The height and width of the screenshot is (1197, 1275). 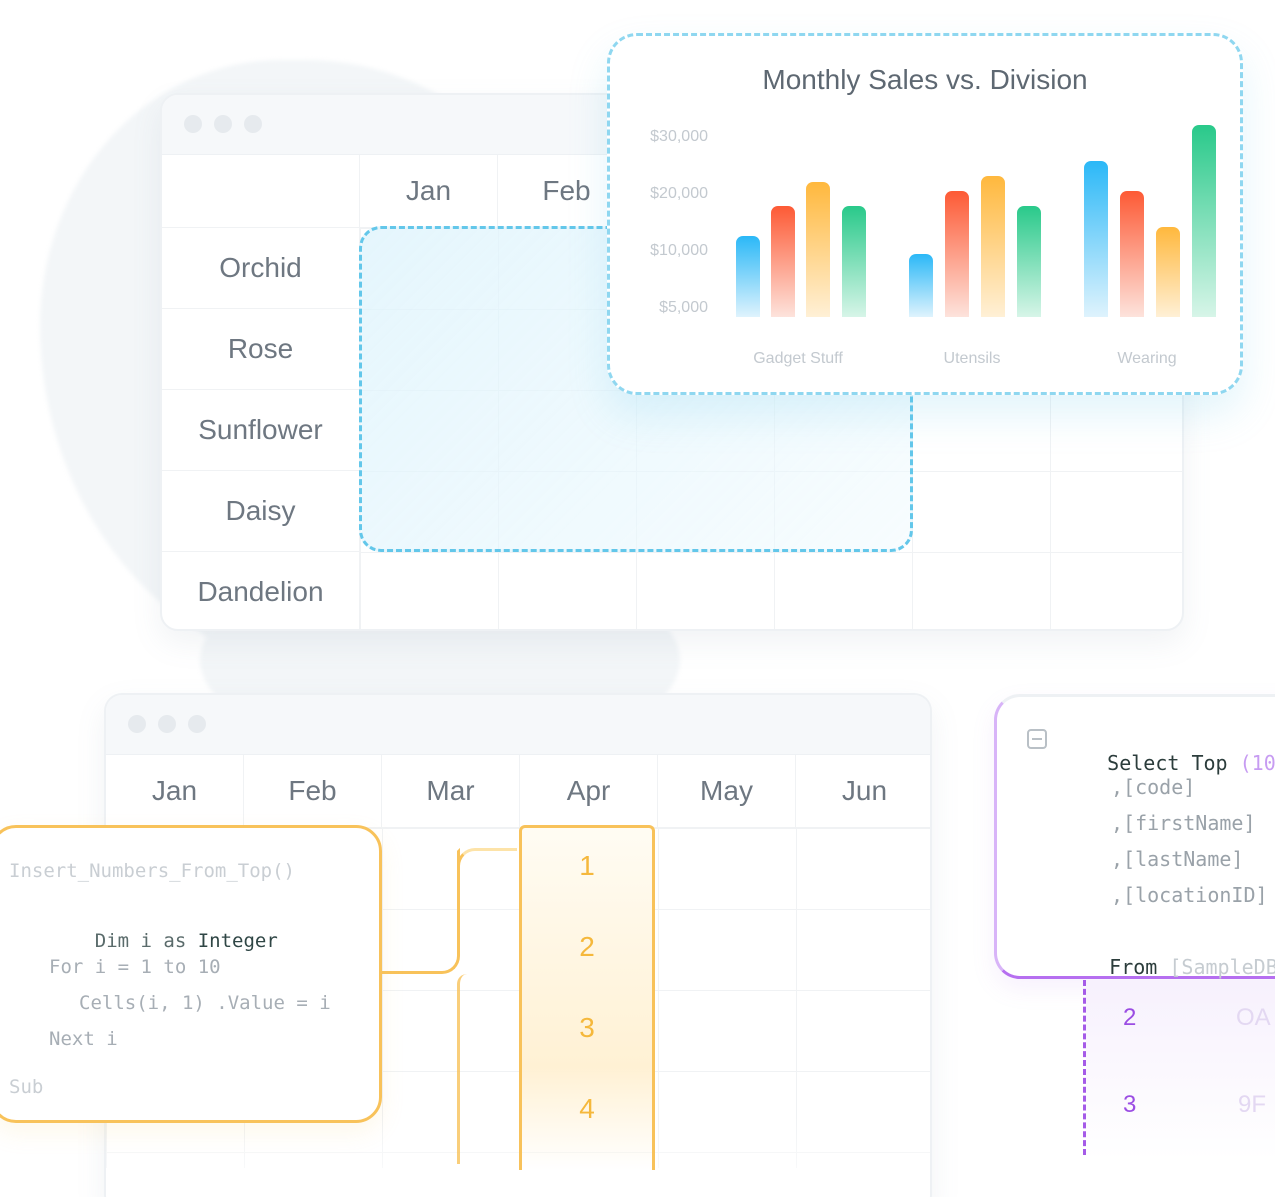 I want to click on sql-line: From [SampleDB].[, so click(x=1168, y=967).